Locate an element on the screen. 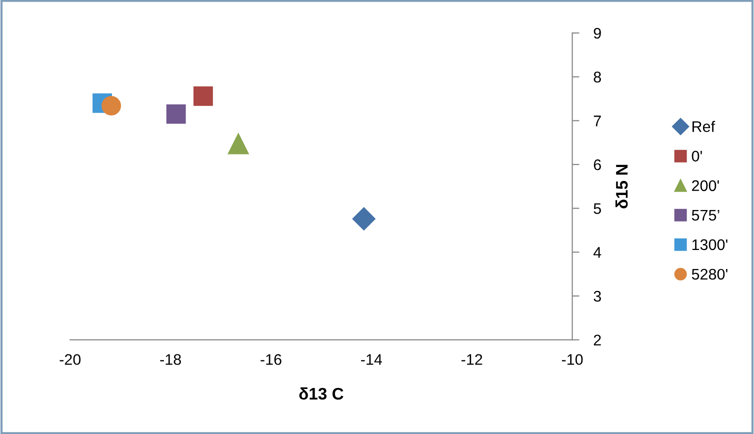  y-tick-label: 5 is located at coordinates (597, 208).